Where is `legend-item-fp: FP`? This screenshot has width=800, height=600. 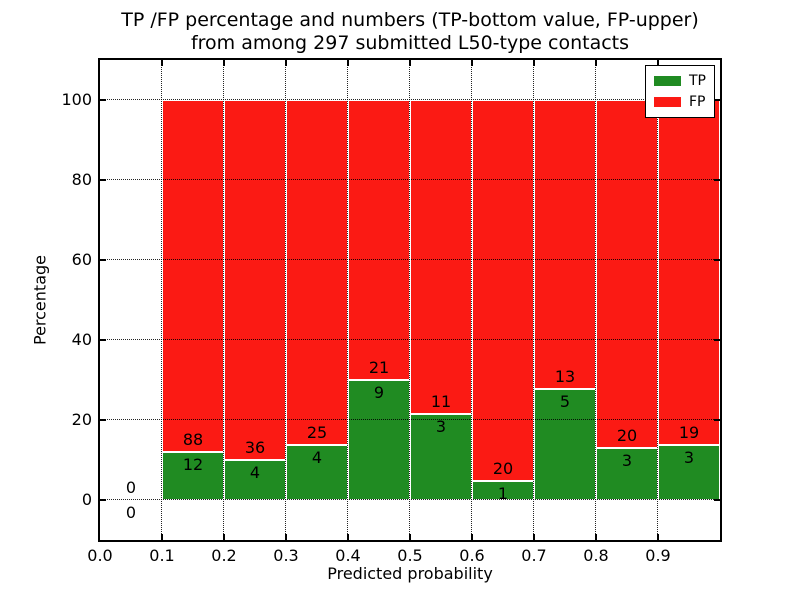 legend-item-fp: FP is located at coordinates (680, 102).